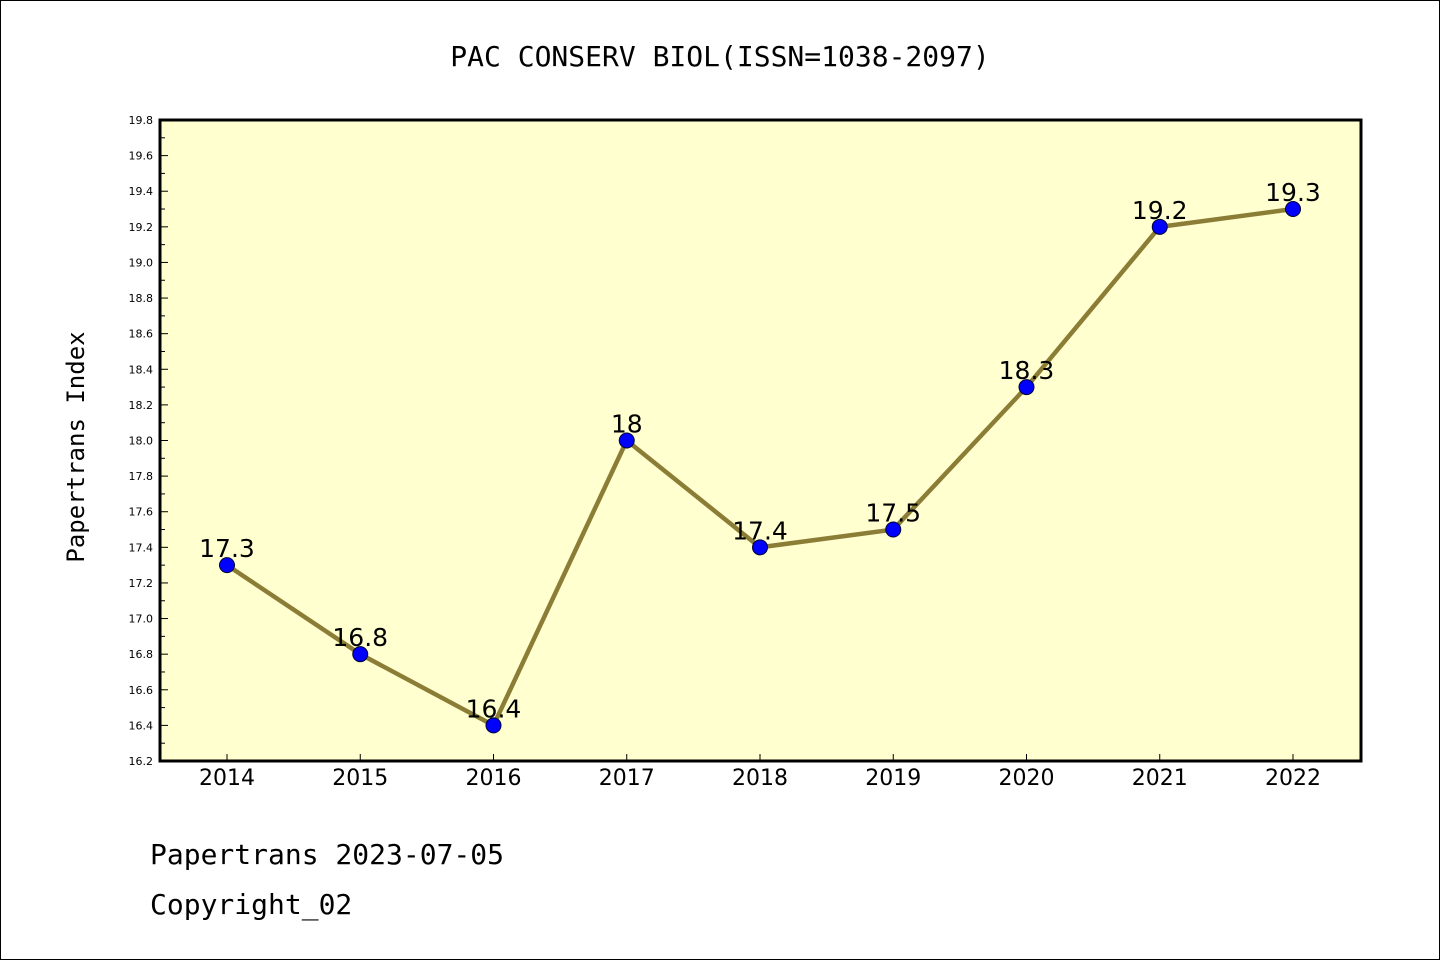 This screenshot has width=1440, height=960. I want to click on y-tick-label: 17.8, so click(141, 476).